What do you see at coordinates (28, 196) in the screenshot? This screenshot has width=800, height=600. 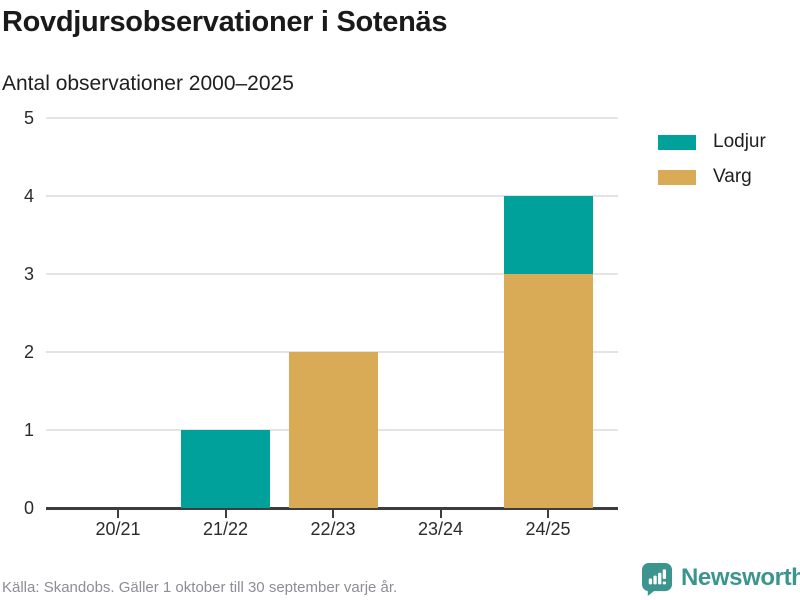 I see `y-axis-label: 4` at bounding box center [28, 196].